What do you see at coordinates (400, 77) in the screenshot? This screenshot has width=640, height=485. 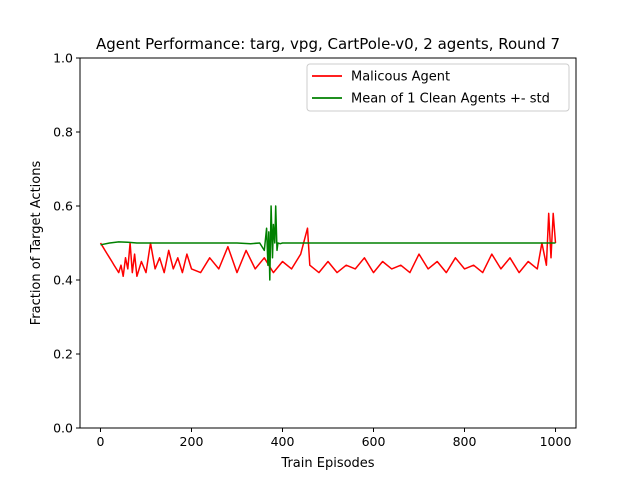 I see `legend-label-1: Malicous Agent` at bounding box center [400, 77].